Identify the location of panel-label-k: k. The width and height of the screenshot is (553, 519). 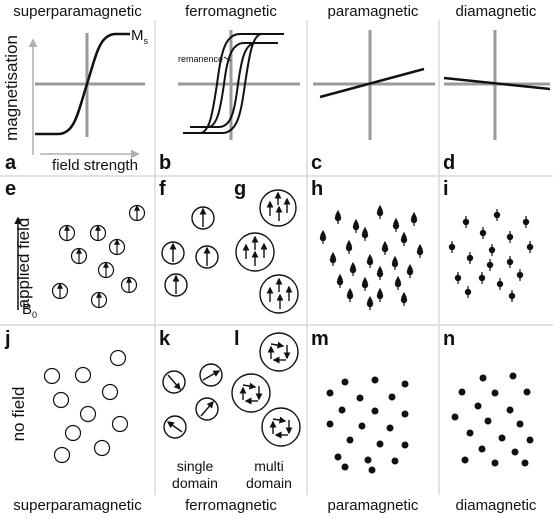
(165, 339).